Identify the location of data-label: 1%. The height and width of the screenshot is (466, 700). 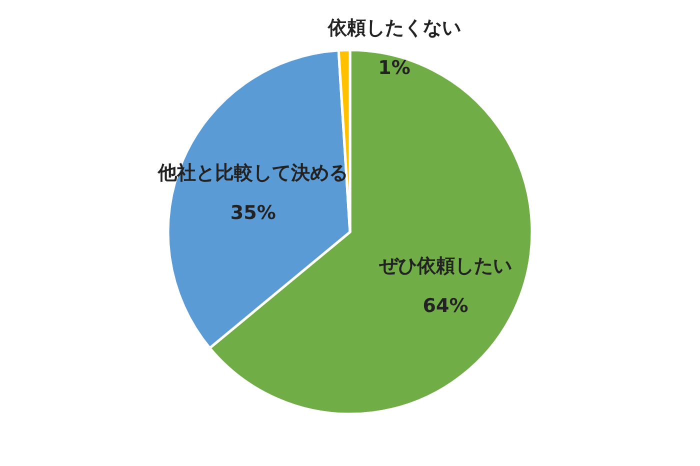
(394, 68).